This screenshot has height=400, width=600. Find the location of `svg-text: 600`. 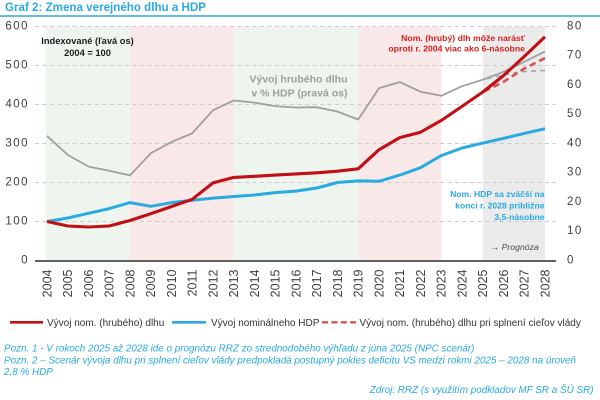

svg-text: 600 is located at coordinates (17, 26).